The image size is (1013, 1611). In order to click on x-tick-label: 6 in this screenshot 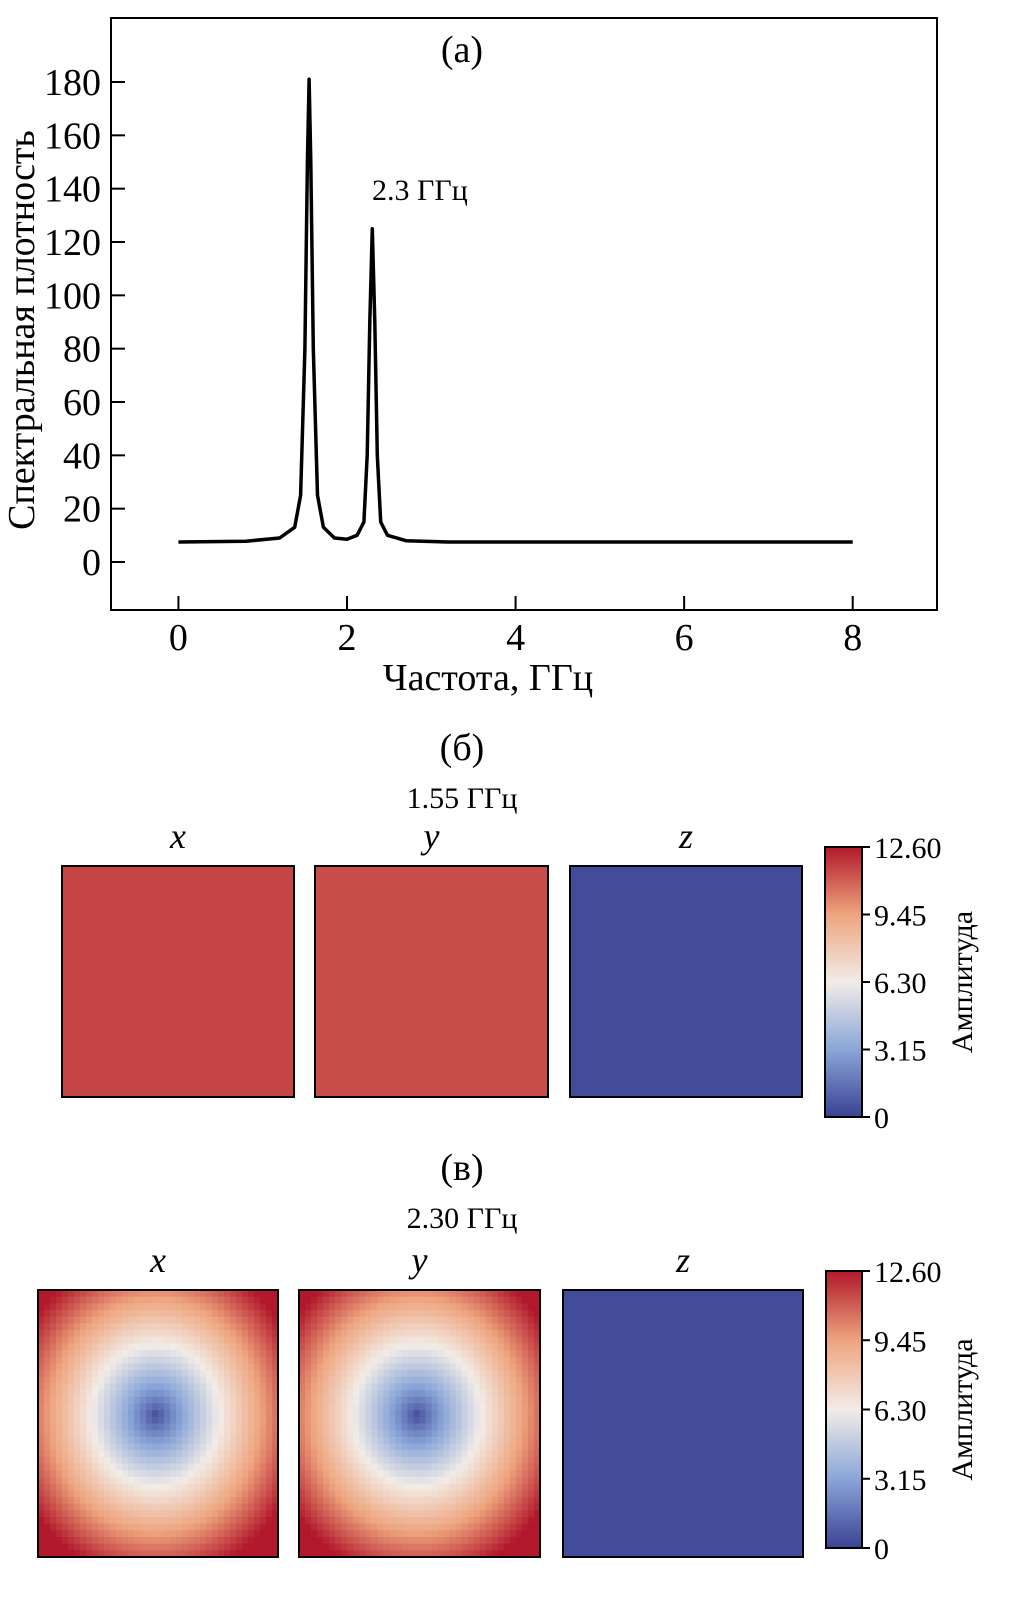, I will do `click(684, 638)`.